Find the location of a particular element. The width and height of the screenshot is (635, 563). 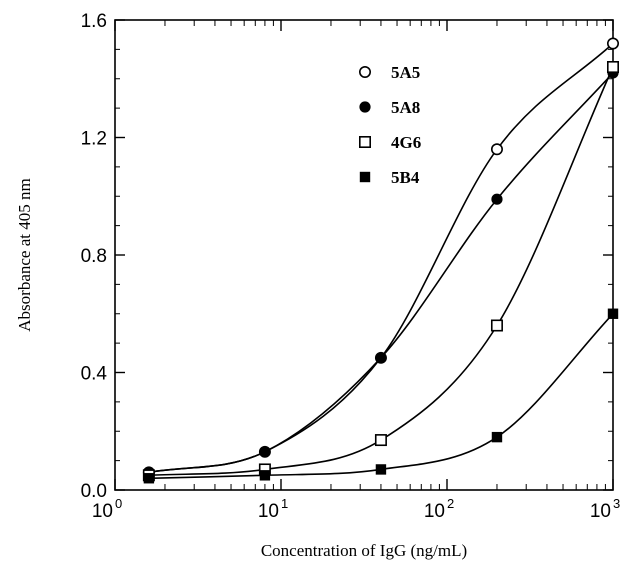

x-tick-exponent: 1 is located at coordinates (284, 503).